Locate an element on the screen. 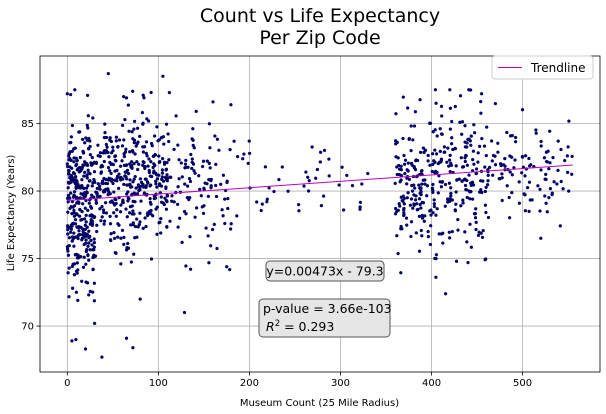  r-squared-exponent: 2 is located at coordinates (277, 324).